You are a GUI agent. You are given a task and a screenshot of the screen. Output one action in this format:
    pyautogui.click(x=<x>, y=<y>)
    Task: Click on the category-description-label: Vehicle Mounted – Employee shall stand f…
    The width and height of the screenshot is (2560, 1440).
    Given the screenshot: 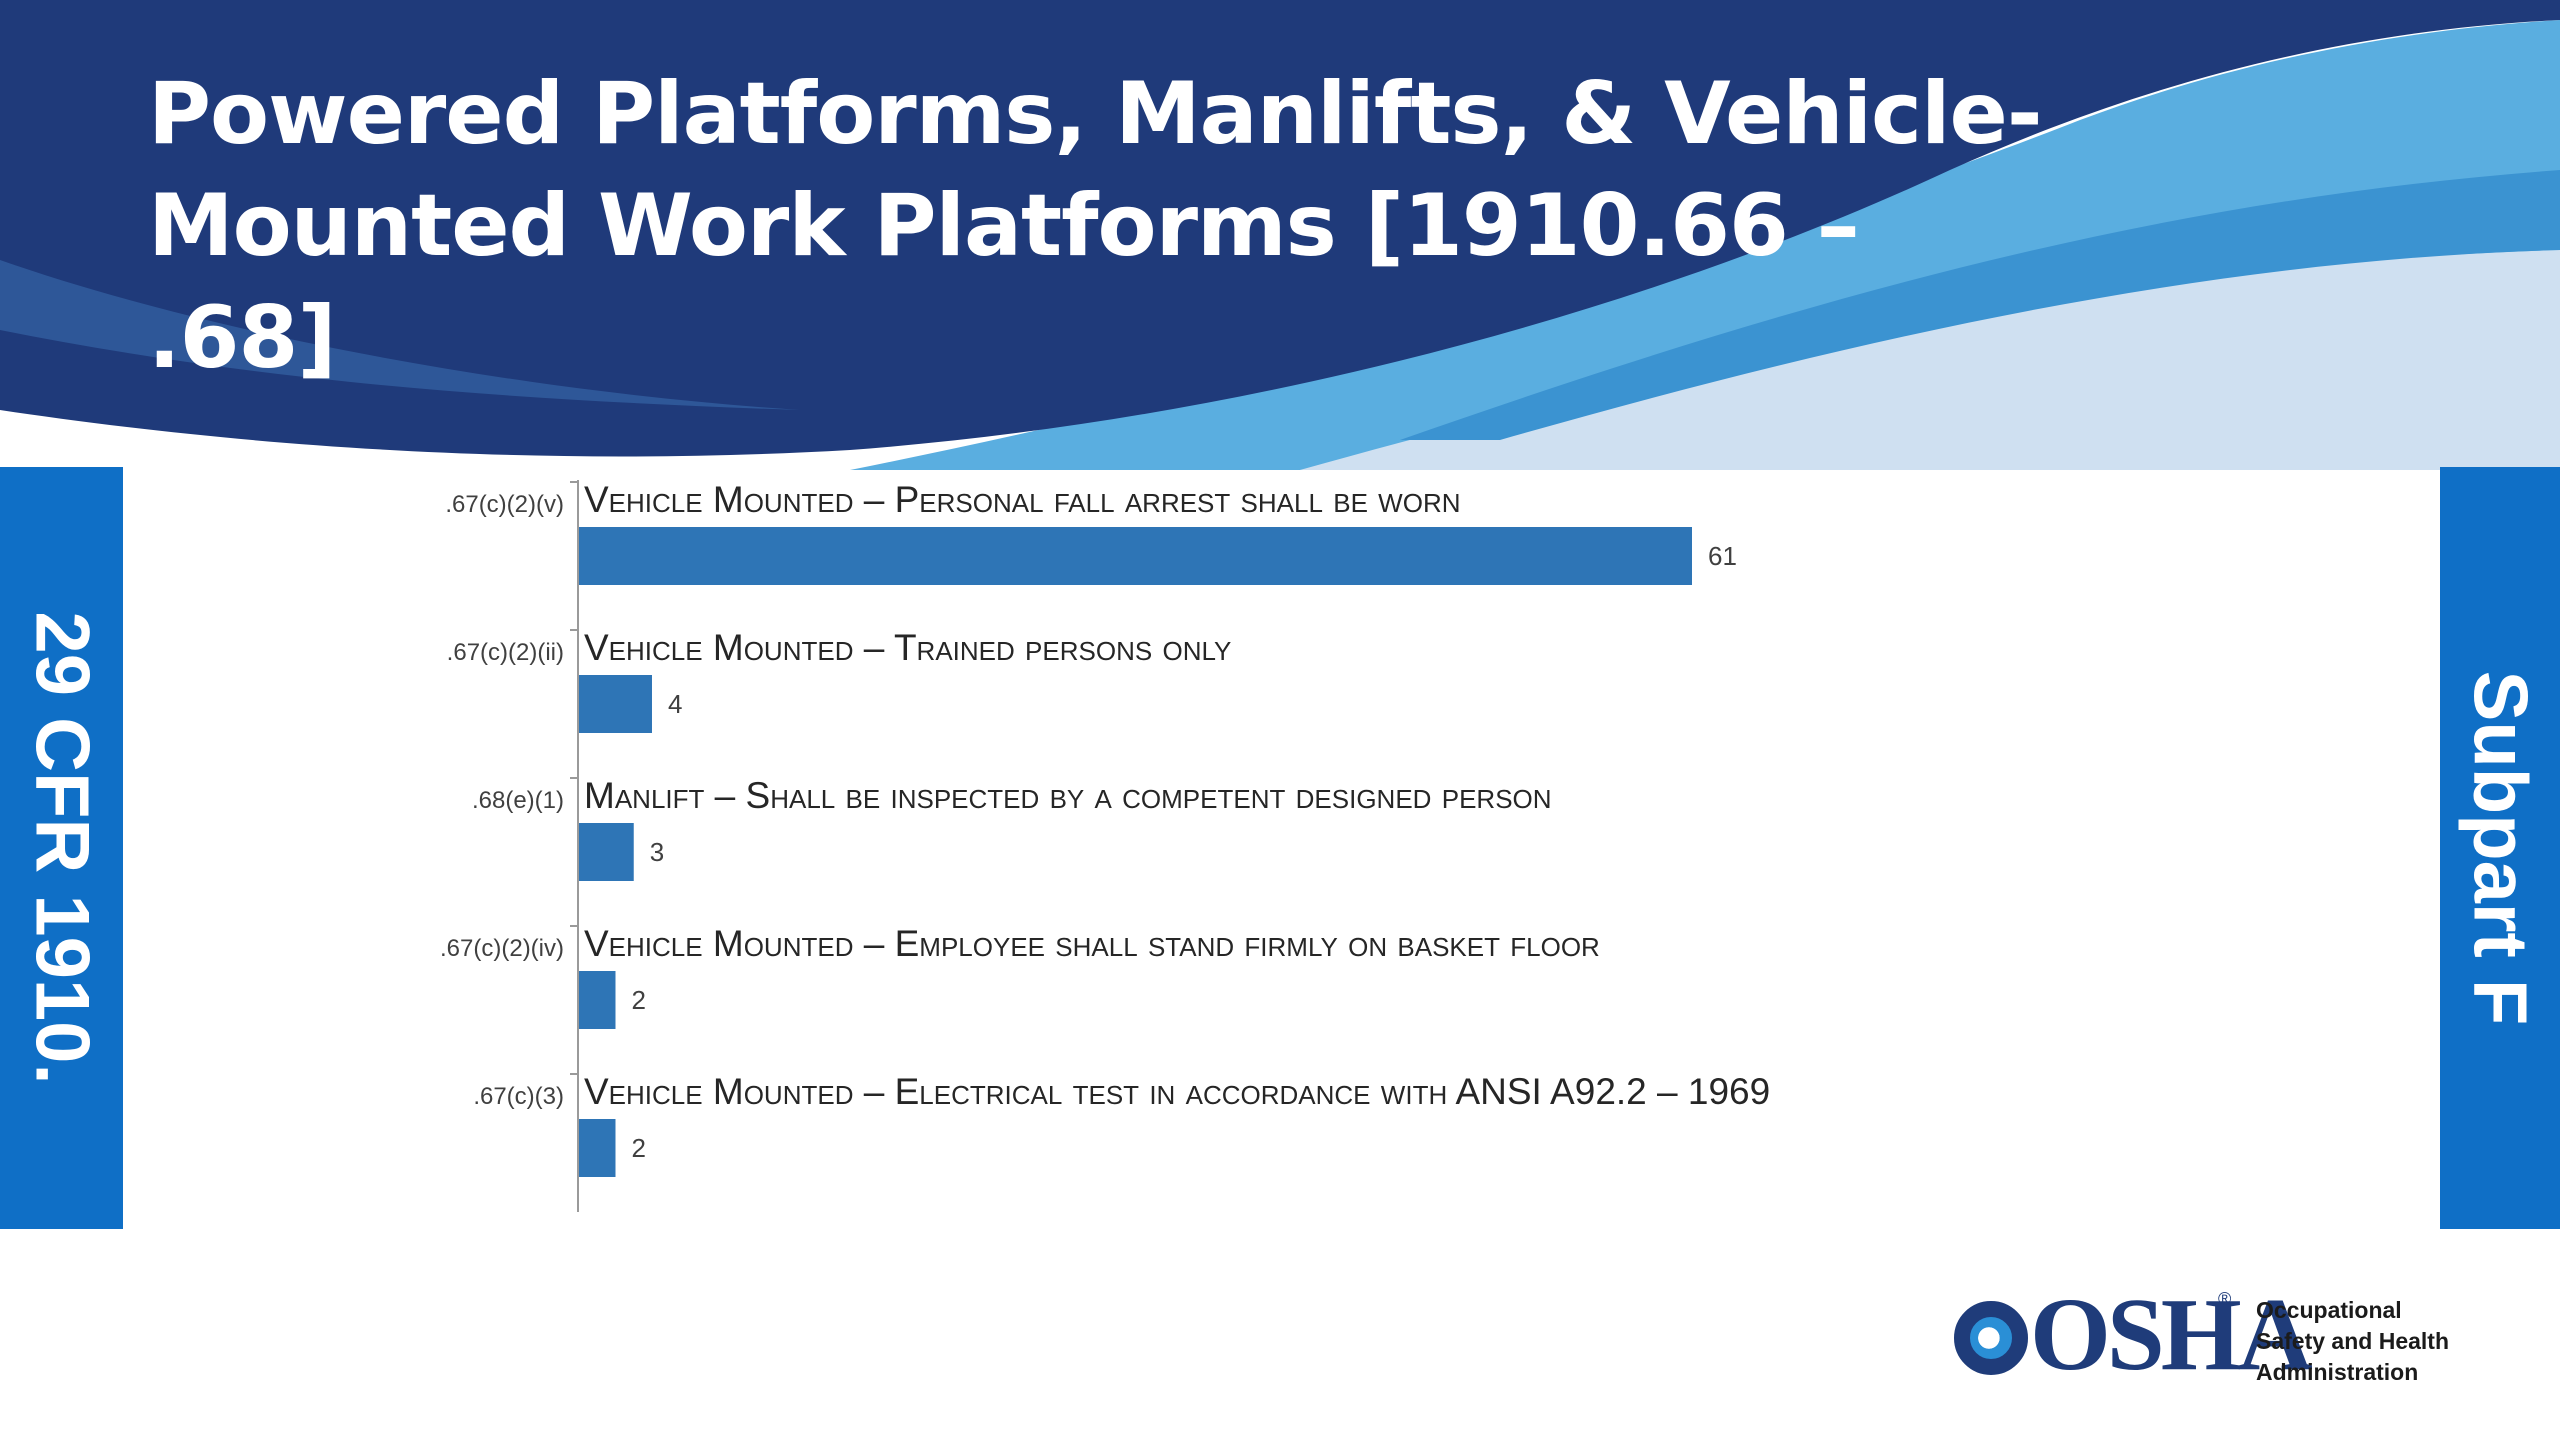 What is the action you would take?
    pyautogui.click(x=1092, y=943)
    